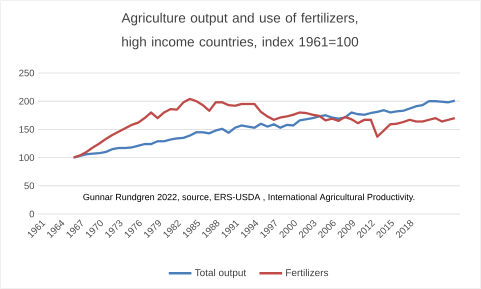 The width and height of the screenshot is (481, 289). Describe the element at coordinates (220, 273) in the screenshot. I see `legend-label: Total output` at that location.